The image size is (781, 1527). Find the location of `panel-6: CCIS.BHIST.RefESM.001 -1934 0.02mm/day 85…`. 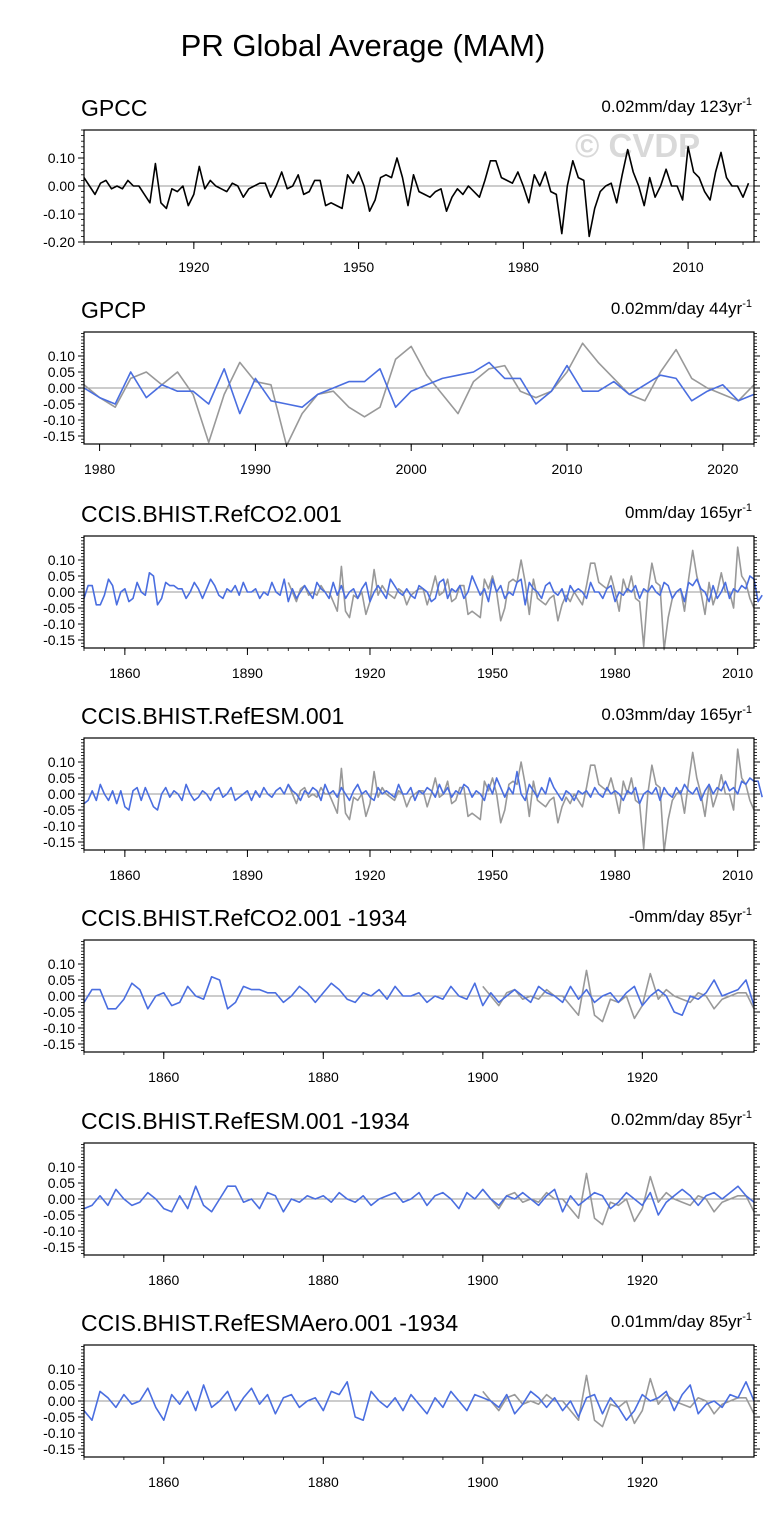

panel-6: CCIS.BHIST.RefESM.001 -1934 0.02mm/day 85… is located at coordinates (401, 1198).